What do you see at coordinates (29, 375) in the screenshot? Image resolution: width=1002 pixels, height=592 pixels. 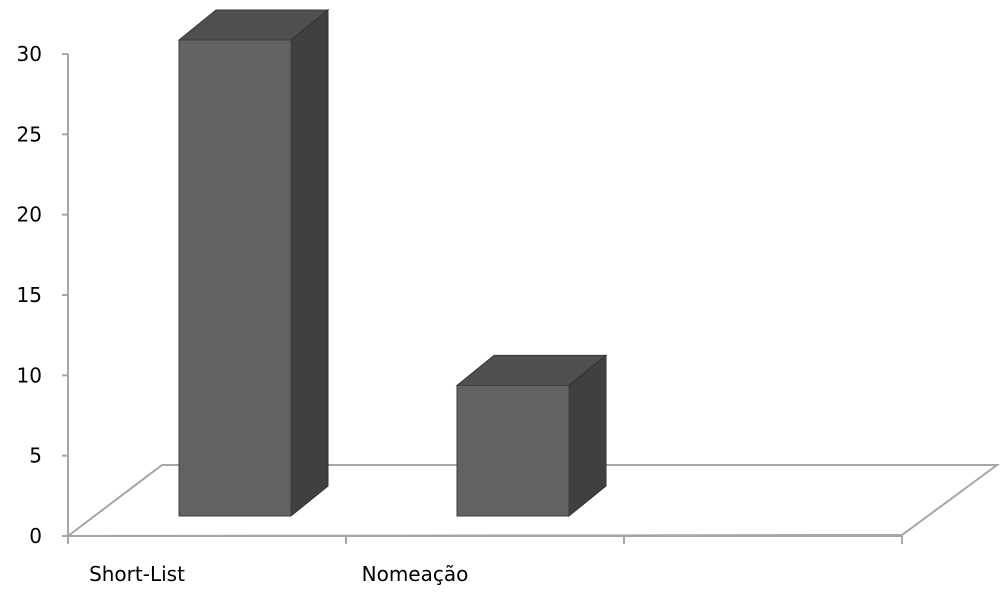 I see `y-tick-label: 10` at bounding box center [29, 375].